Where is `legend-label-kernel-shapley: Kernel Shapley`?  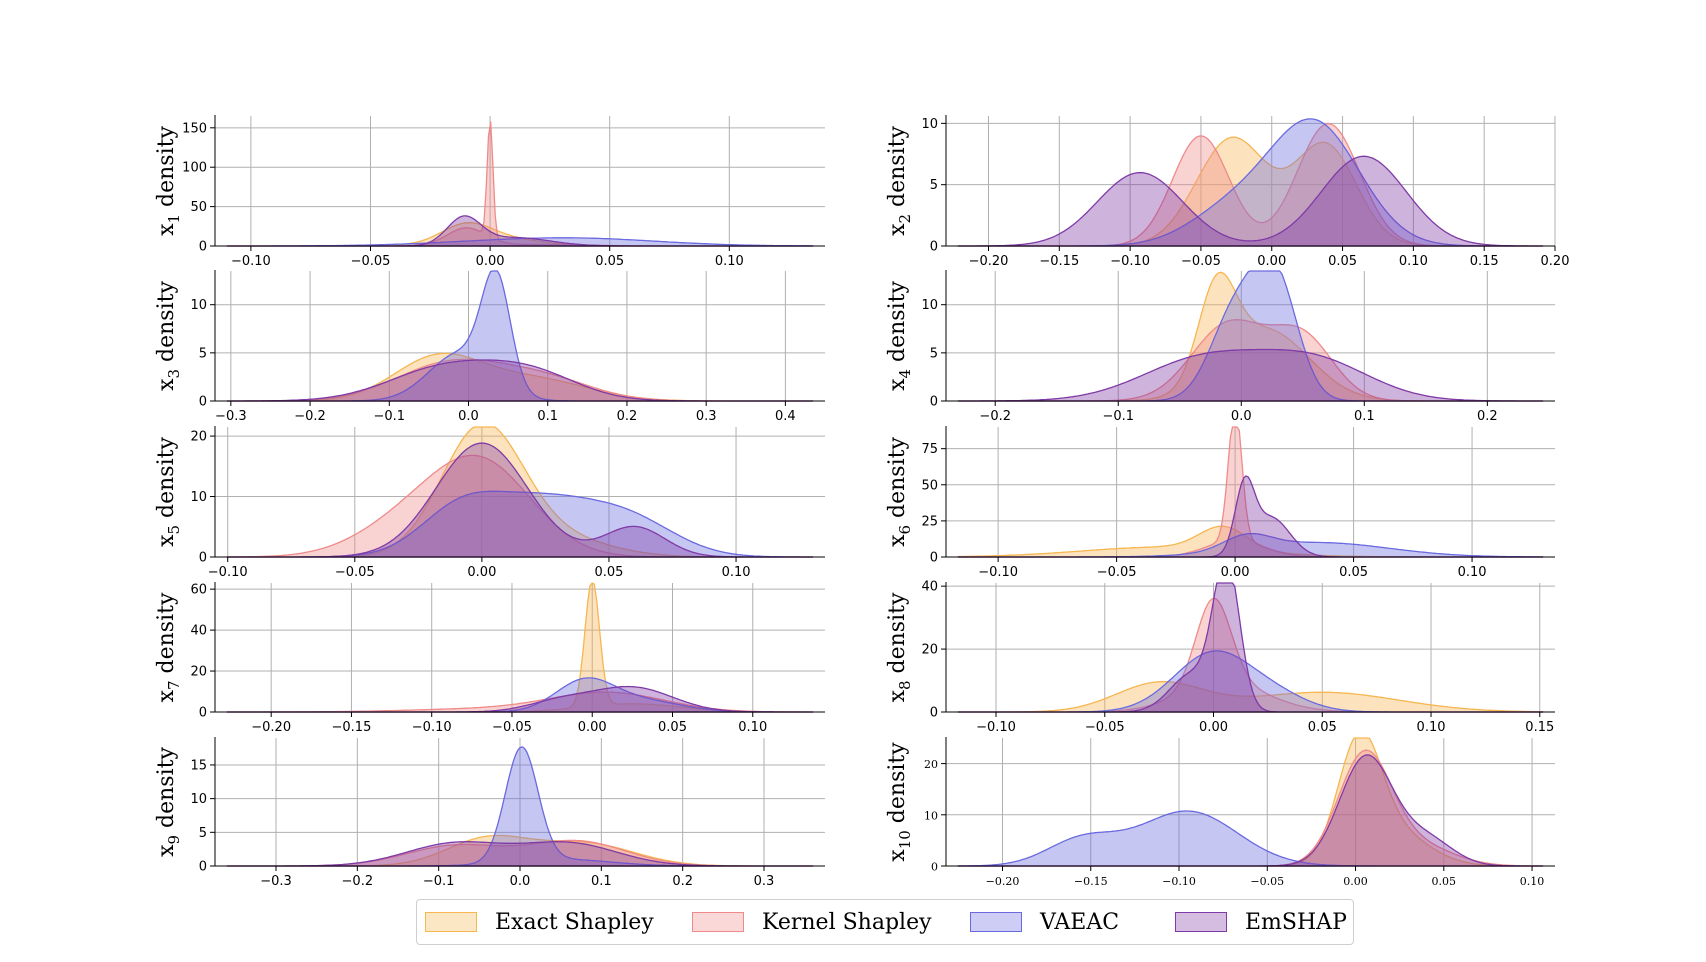 legend-label-kernel-shapley: Kernel Shapley is located at coordinates (847, 922).